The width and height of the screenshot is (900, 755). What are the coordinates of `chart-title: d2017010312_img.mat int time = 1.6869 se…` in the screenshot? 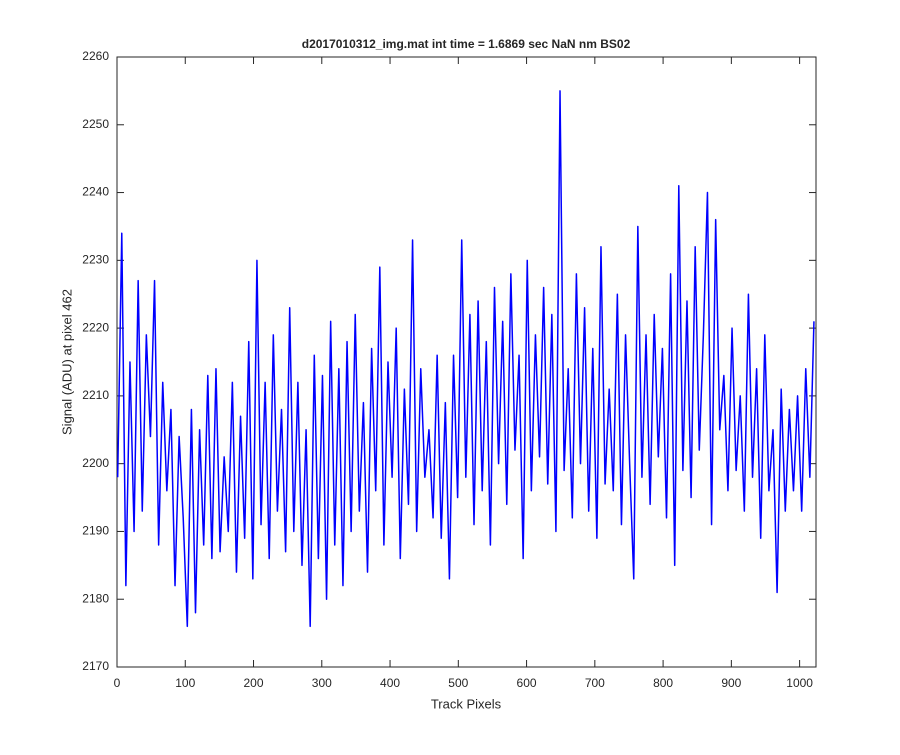 It's located at (466, 44).